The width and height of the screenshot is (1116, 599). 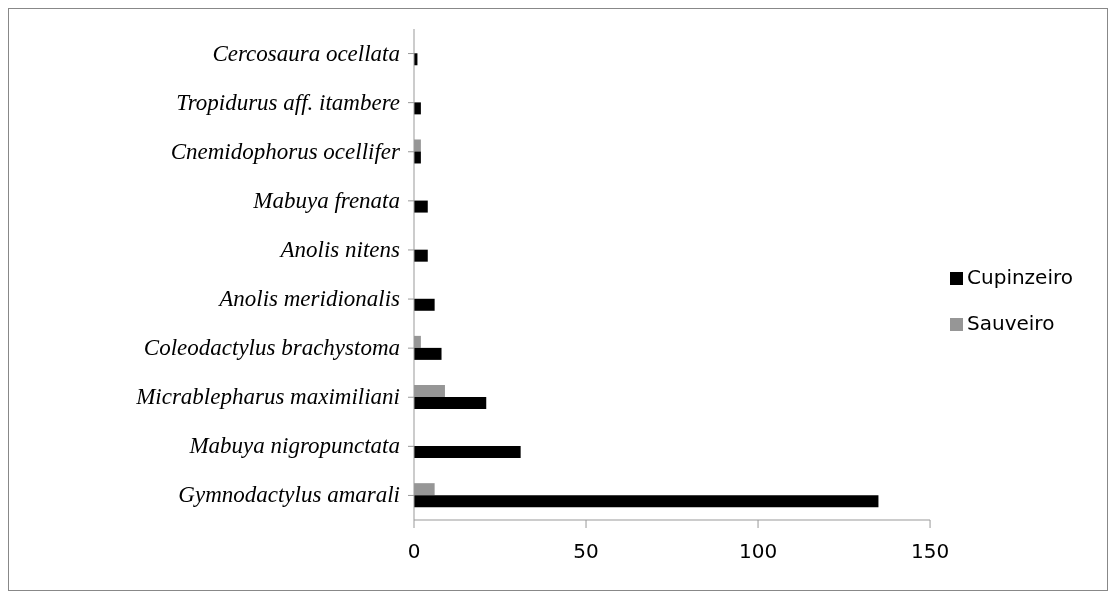 I want to click on y-tick-label: Mabuya nigropunctata, so click(x=294, y=446).